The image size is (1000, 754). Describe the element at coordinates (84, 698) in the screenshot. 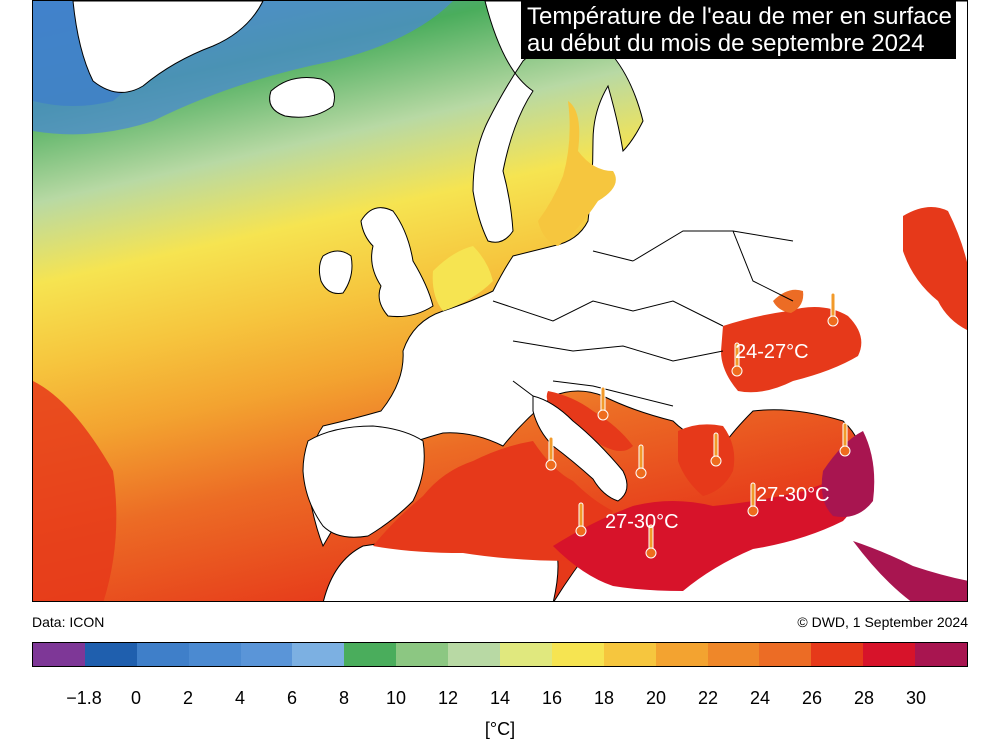

I see `colorbar-tick-label: −1.8` at that location.